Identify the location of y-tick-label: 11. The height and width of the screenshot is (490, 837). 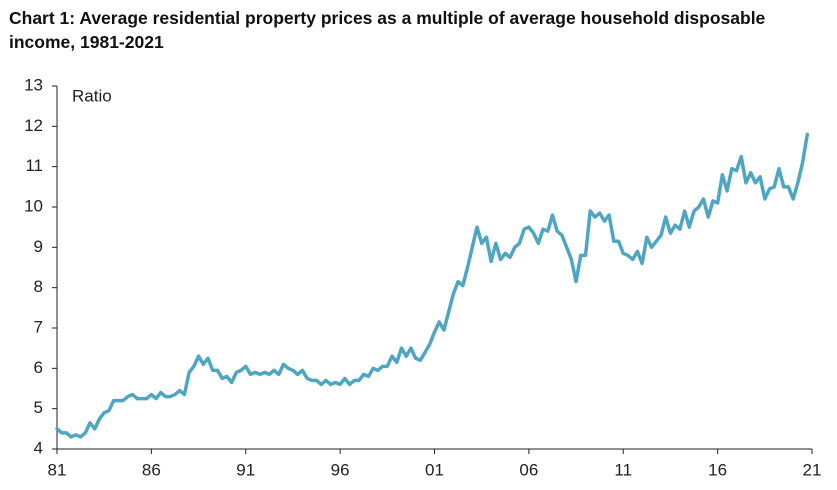
(34, 165).